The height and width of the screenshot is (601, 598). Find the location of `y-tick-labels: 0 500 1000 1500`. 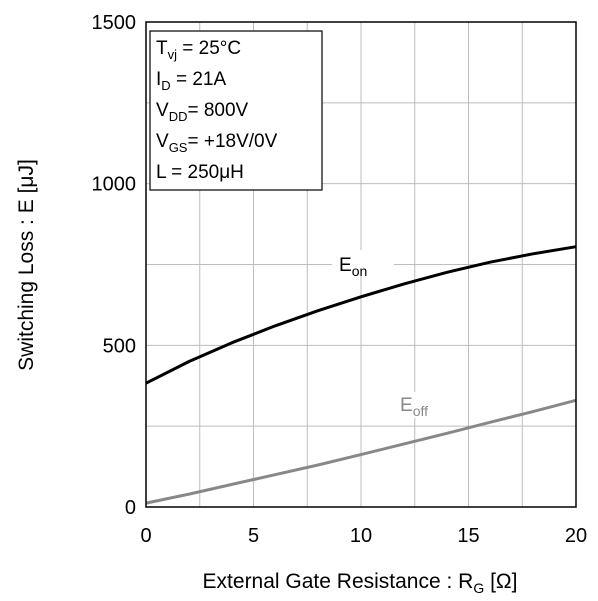

y-tick-labels: 0 500 1000 1500 is located at coordinates (114, 265).